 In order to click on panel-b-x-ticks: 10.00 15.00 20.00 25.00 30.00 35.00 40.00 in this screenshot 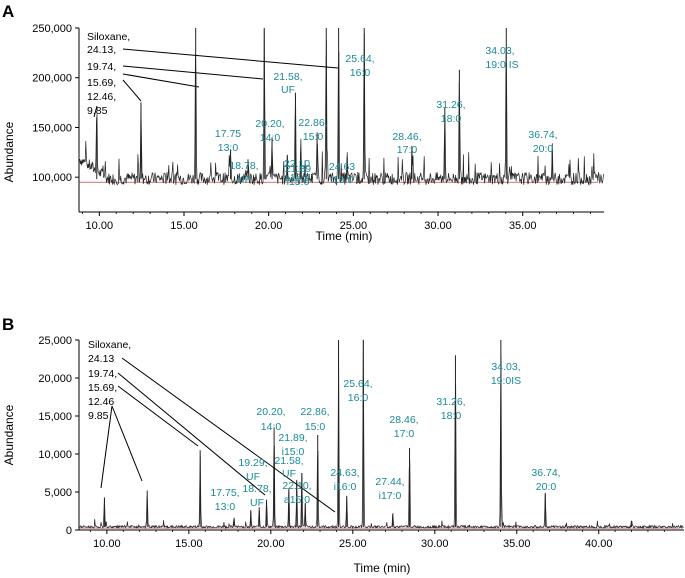, I will do `click(377, 540)`.